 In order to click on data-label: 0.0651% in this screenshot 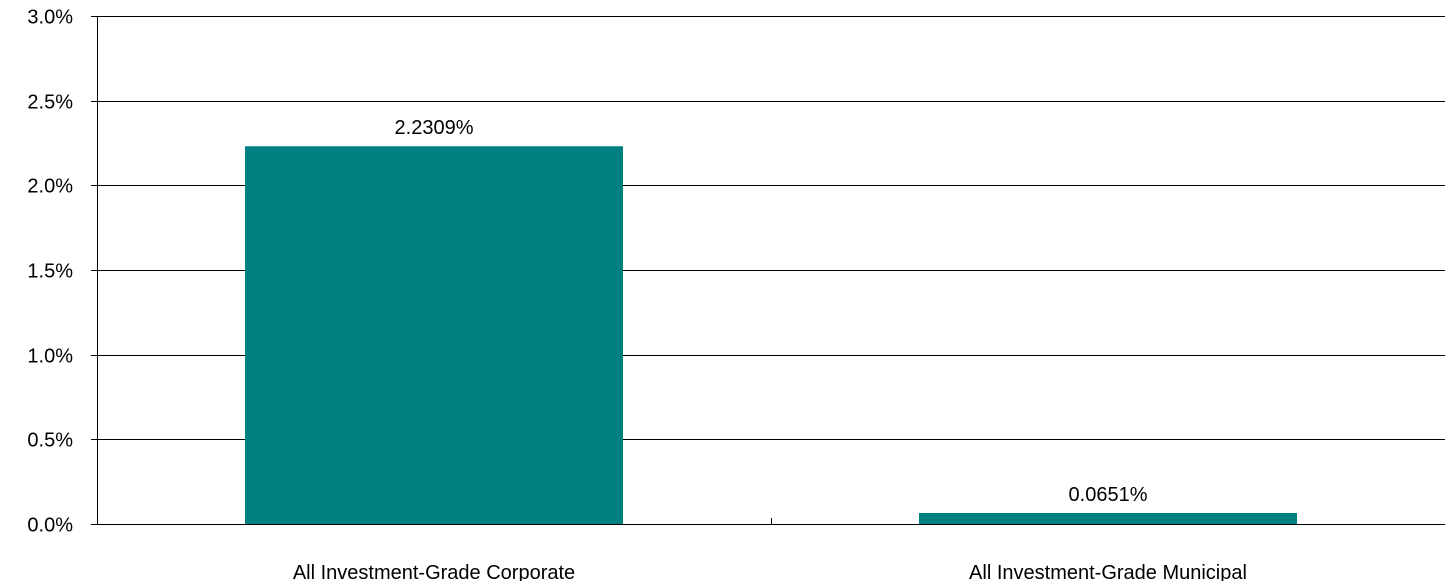, I will do `click(1108, 495)`.